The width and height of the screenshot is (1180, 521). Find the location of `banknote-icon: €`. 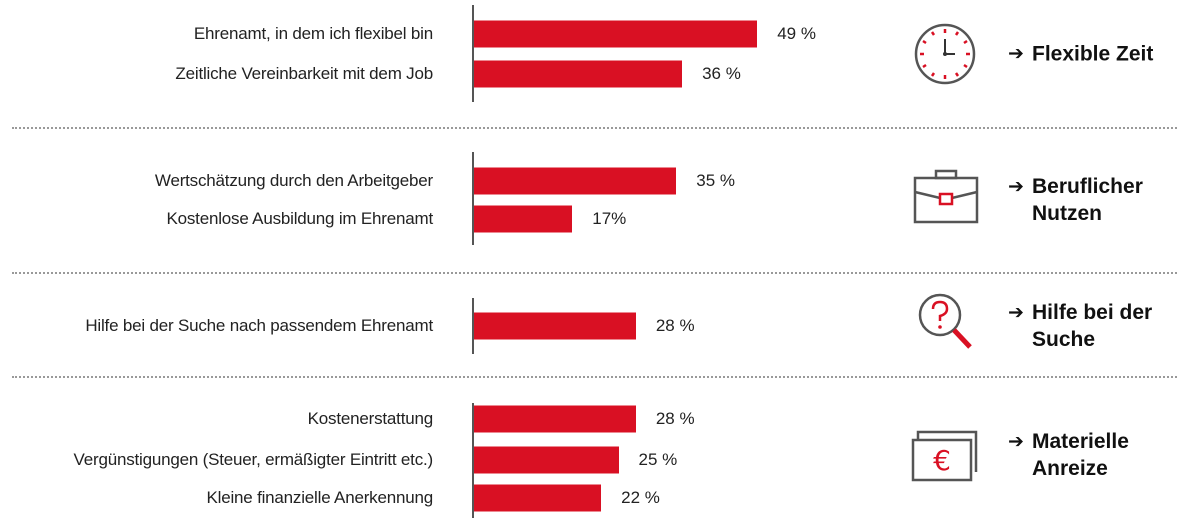

banknote-icon: € is located at coordinates (944, 456).